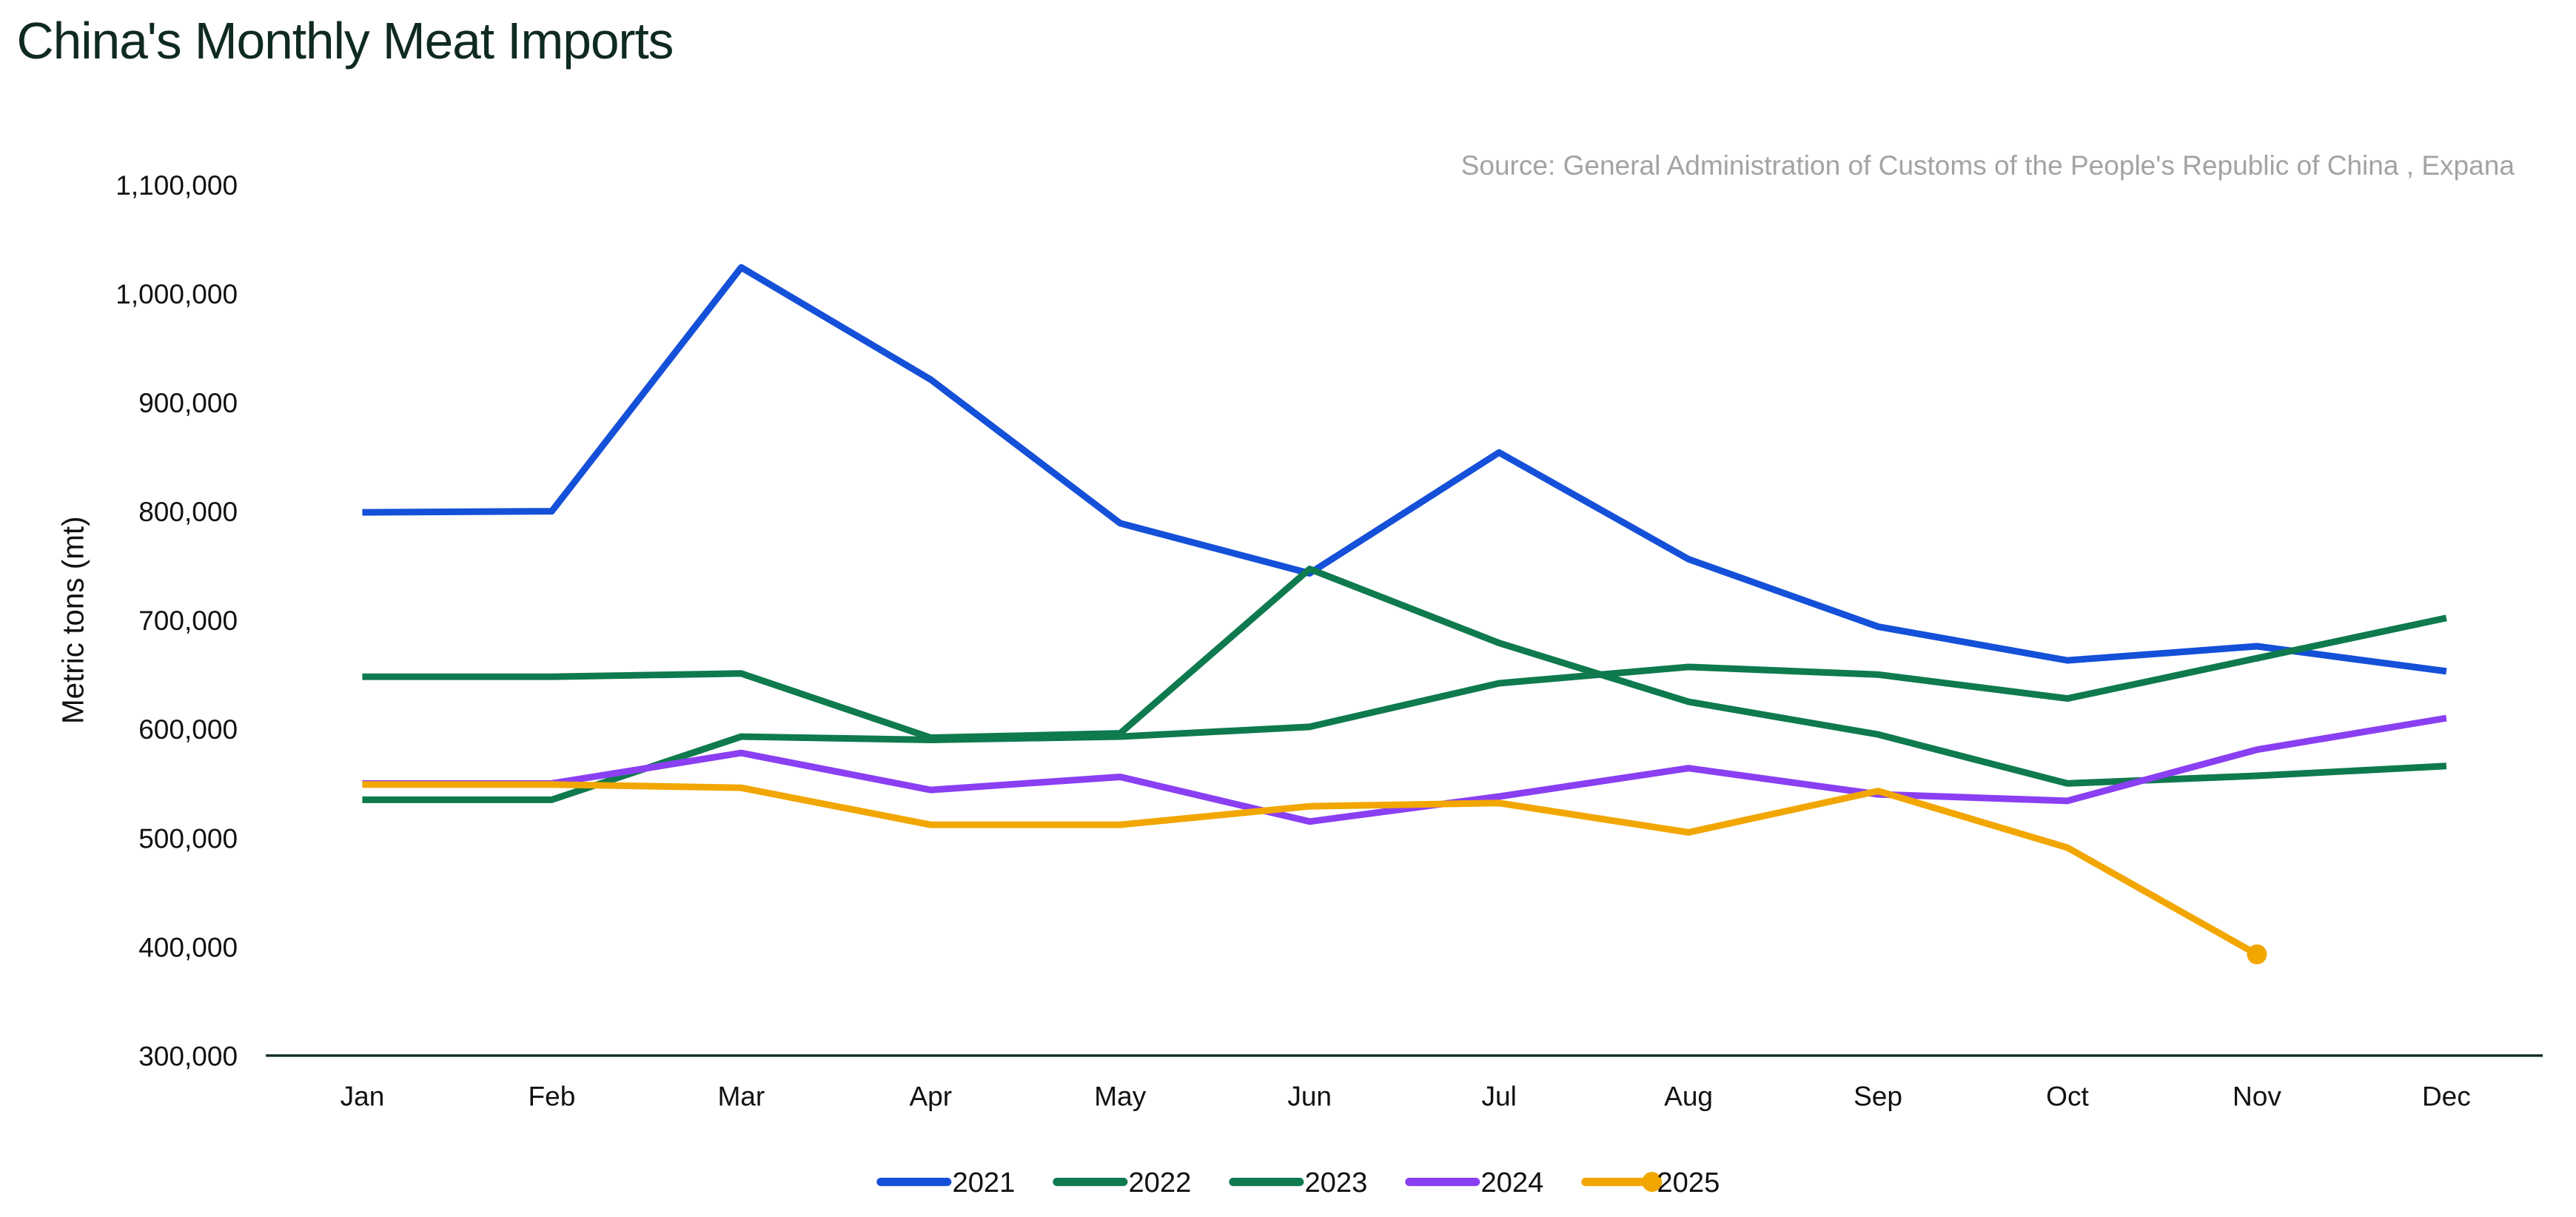 This screenshot has height=1217, width=2576. I want to click on x-tick-label: Aug, so click(1688, 1095).